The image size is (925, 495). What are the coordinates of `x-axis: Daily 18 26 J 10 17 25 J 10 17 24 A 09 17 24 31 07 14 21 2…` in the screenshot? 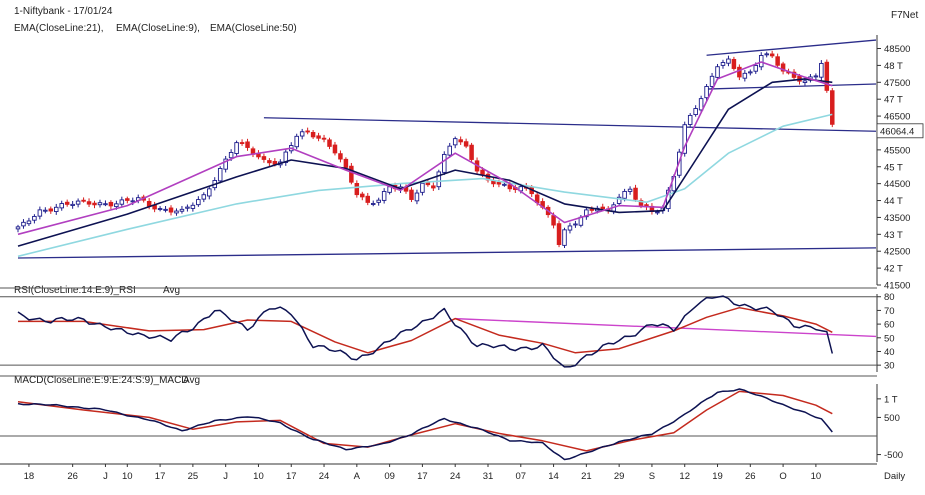 It's located at (452, 472).